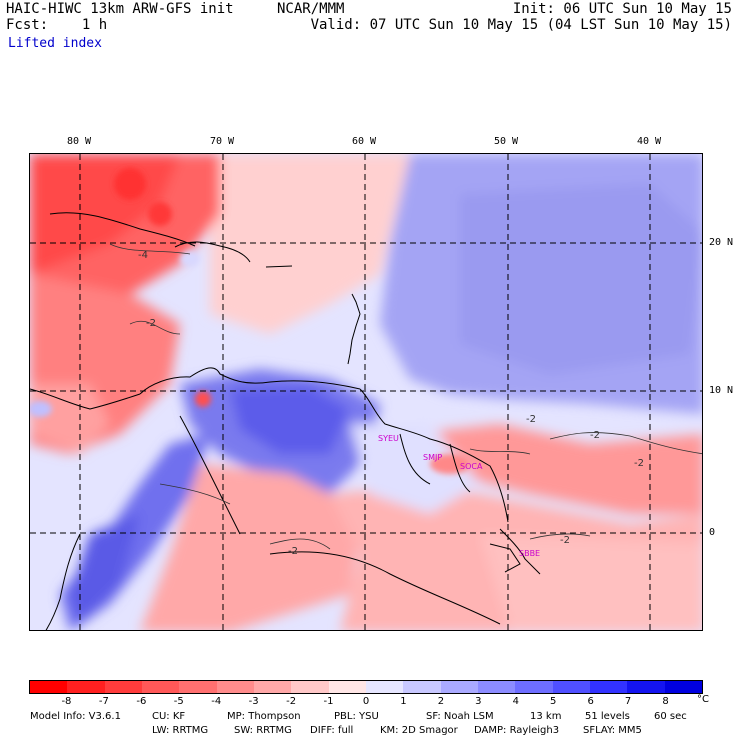 The width and height of the screenshot is (740, 740). I want to click on colorbar-unit: °C, so click(703, 699).